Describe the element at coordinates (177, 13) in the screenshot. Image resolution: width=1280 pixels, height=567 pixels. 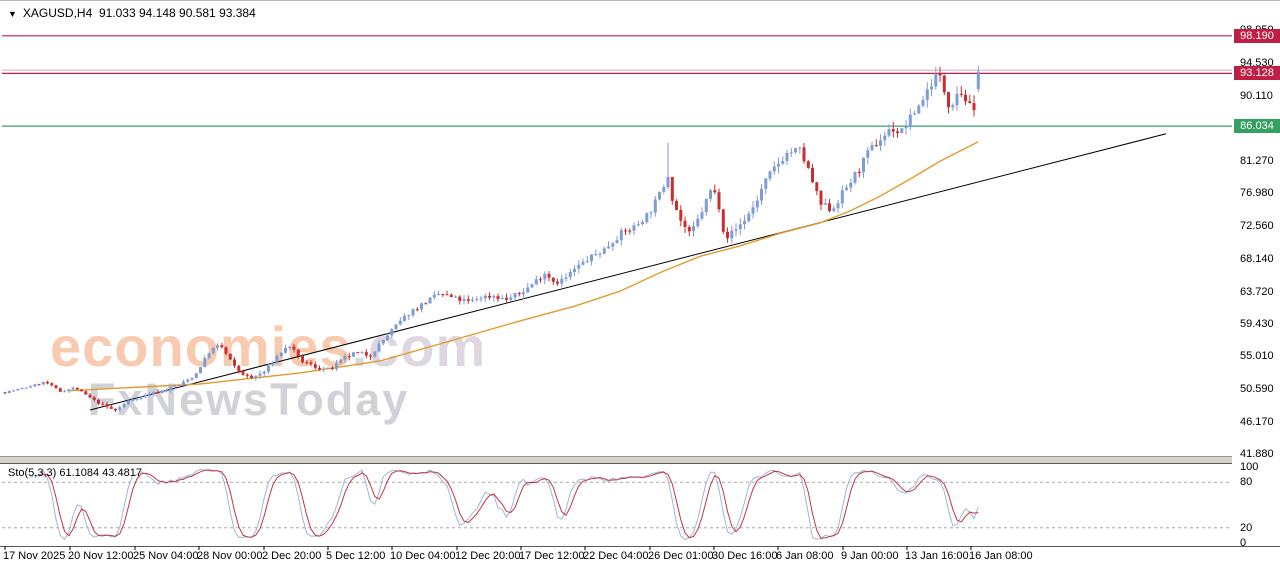
I see `ohlc-values: 91.033 94.148 90.581 93.384` at that location.